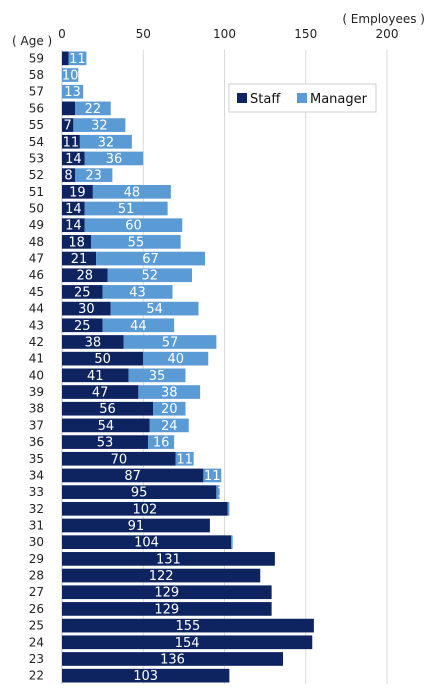  I want to click on data-label-manager-age-59: 11, so click(77, 59).